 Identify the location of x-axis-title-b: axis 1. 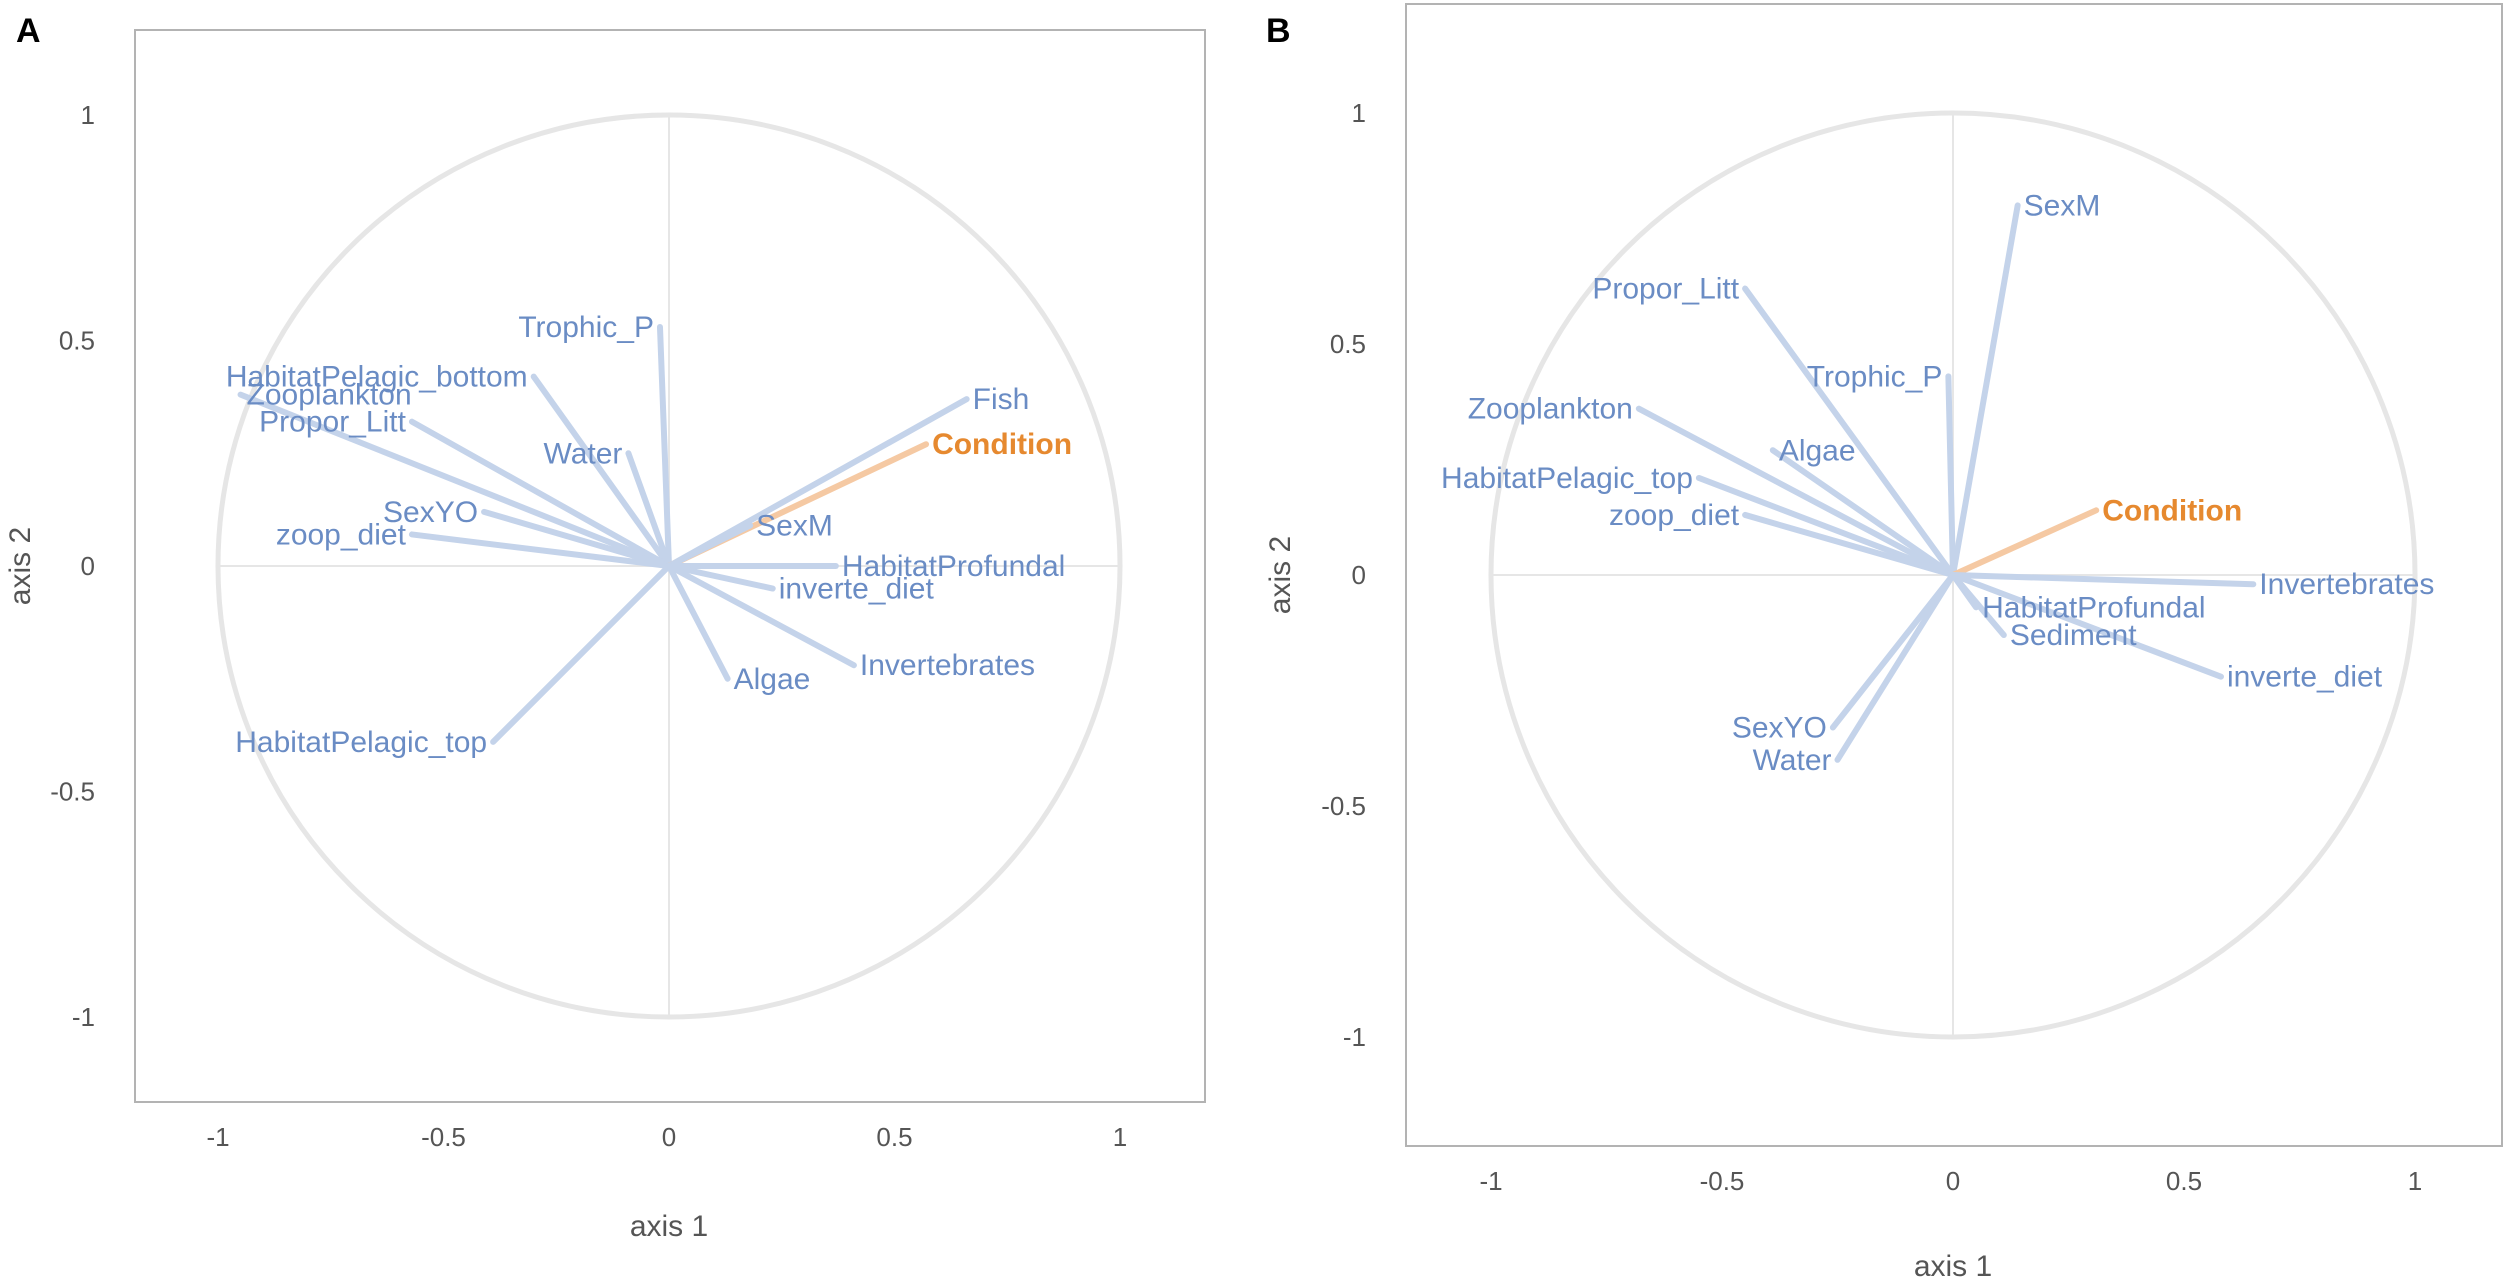
(1953, 1266).